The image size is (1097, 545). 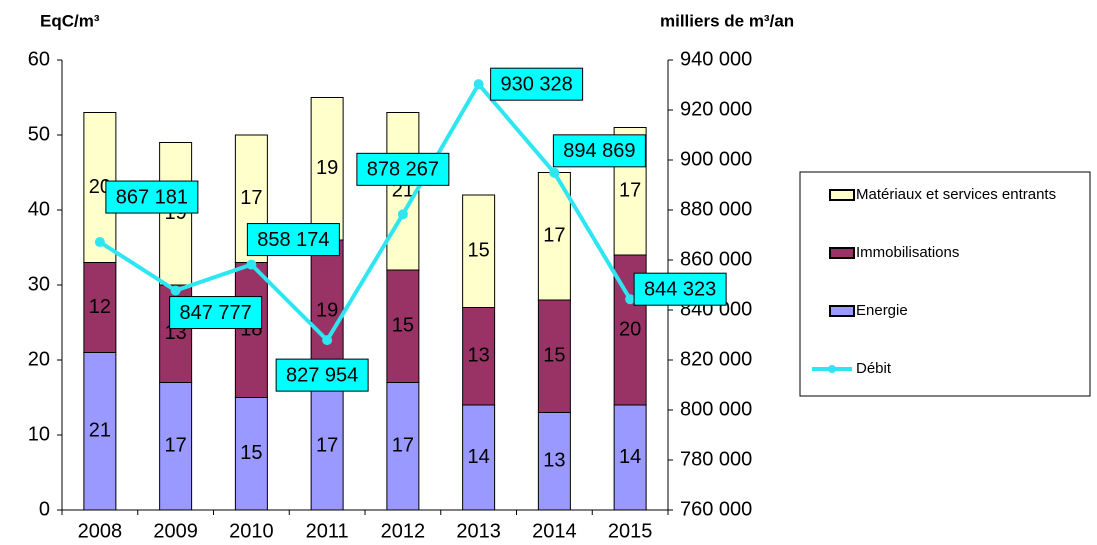 What do you see at coordinates (716, 109) in the screenshot?
I see `y2-tick-label: 920 000` at bounding box center [716, 109].